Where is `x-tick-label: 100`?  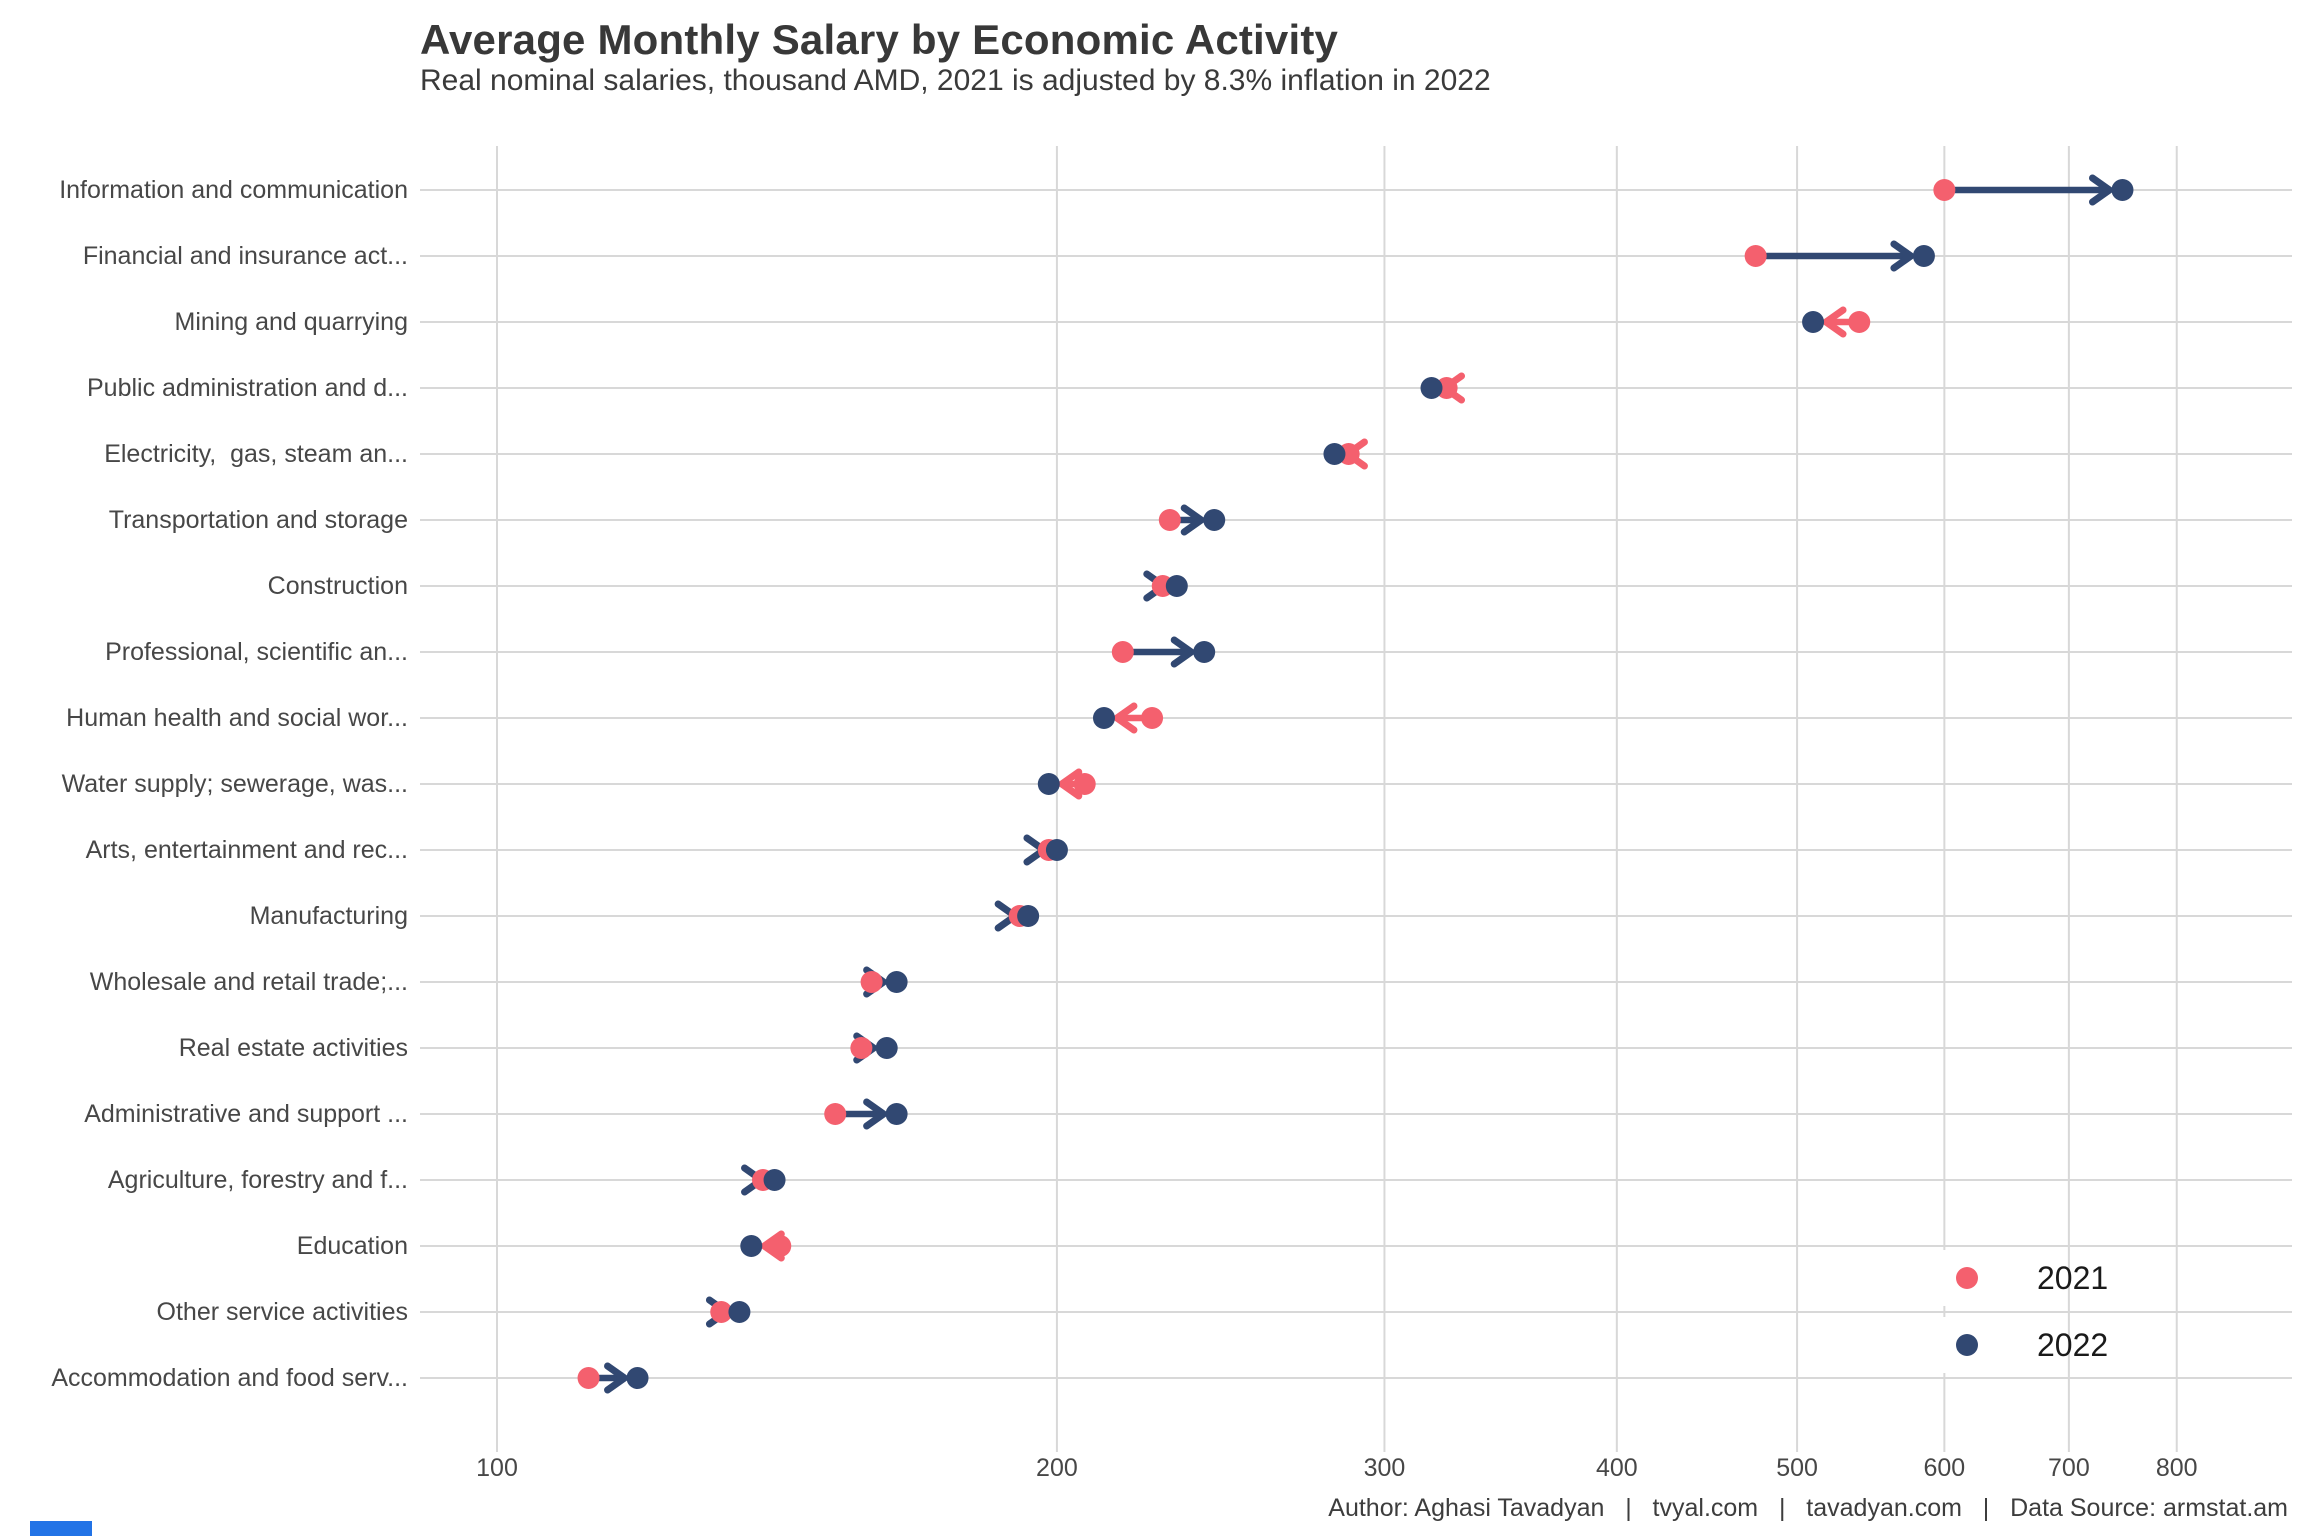 x-tick-label: 100 is located at coordinates (497, 1468).